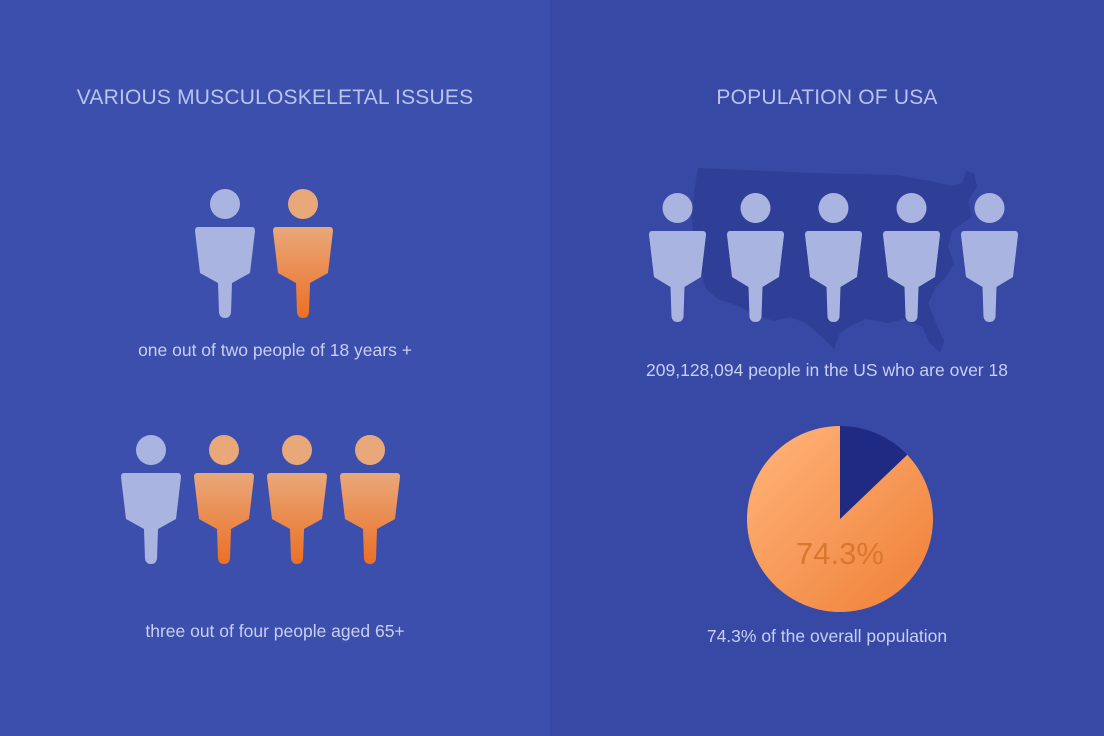  Describe the element at coordinates (874, 472) in the screenshot. I see `pie-slice-remainder` at that location.